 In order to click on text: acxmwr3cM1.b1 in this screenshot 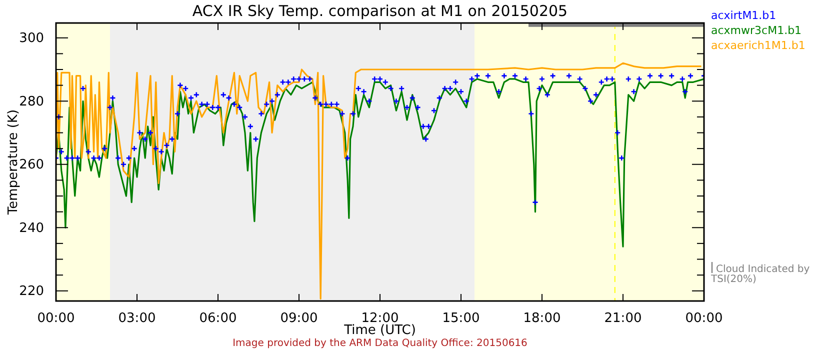, I will do `click(756, 30)`.